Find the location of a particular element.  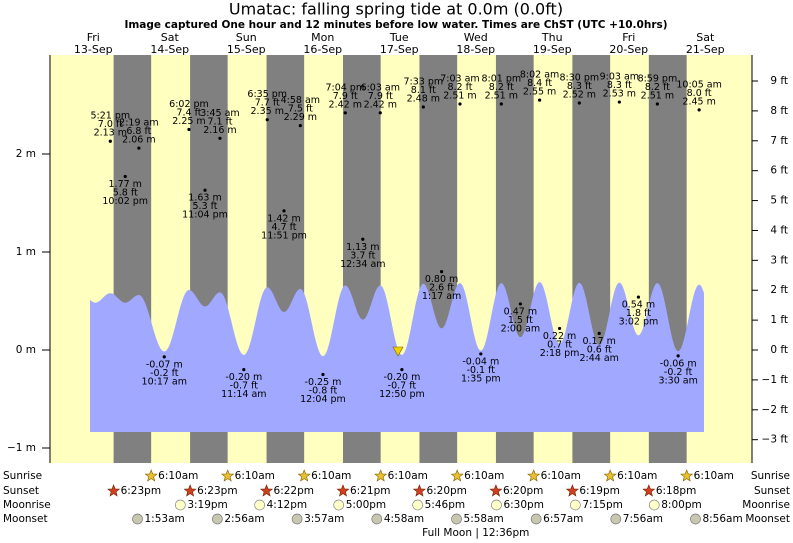

tide-label: 8:02 am is located at coordinates (539, 75).